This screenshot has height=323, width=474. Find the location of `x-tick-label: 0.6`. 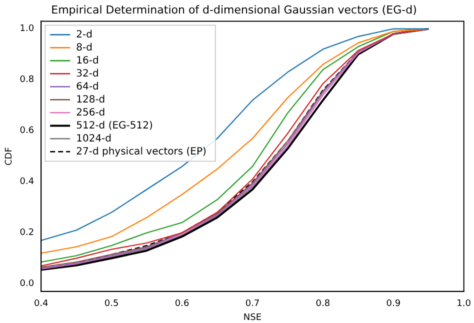

x-tick-label: 0.6 is located at coordinates (182, 304).